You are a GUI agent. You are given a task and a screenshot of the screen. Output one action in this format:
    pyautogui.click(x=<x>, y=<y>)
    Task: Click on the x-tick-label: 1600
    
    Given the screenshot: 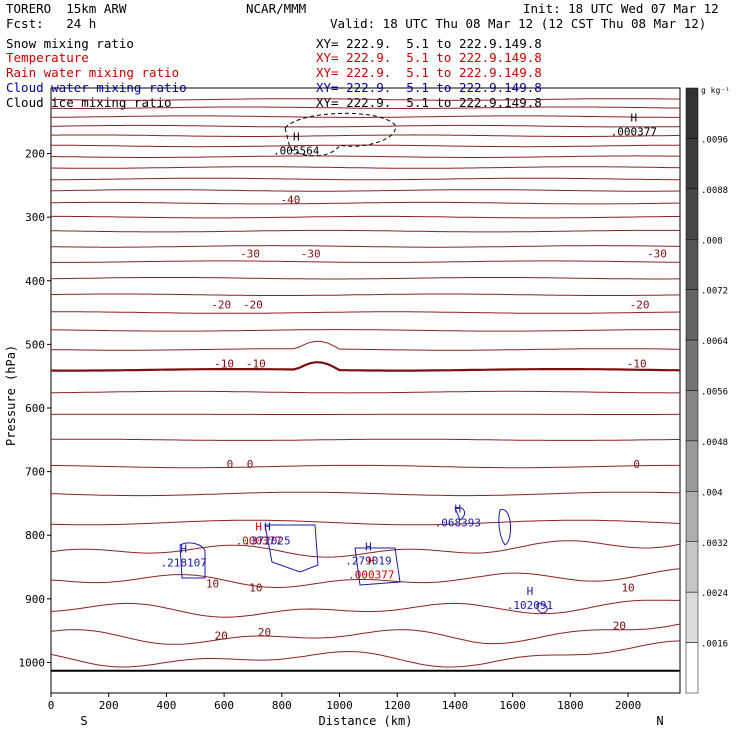 What is the action you would take?
    pyautogui.click(x=512, y=705)
    